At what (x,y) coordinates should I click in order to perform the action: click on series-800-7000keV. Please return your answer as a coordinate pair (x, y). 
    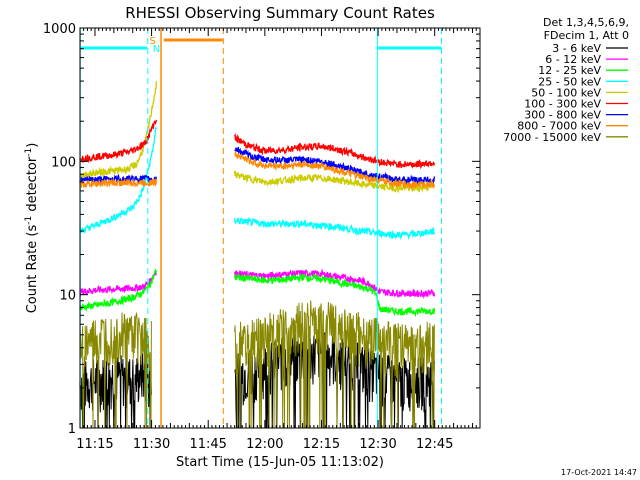
    Looking at the image, I should click on (257, 170).